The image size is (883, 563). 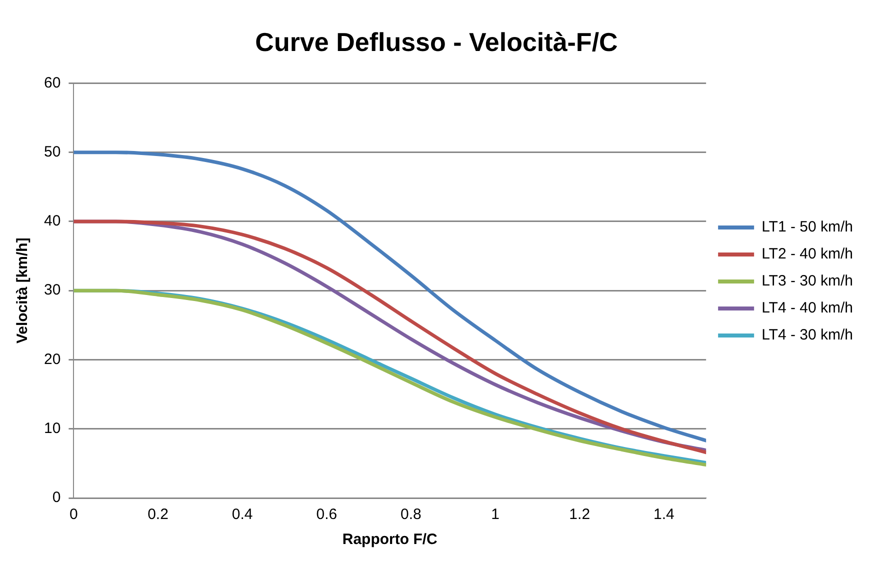 I want to click on x-tick-label: 0.6, so click(x=327, y=515).